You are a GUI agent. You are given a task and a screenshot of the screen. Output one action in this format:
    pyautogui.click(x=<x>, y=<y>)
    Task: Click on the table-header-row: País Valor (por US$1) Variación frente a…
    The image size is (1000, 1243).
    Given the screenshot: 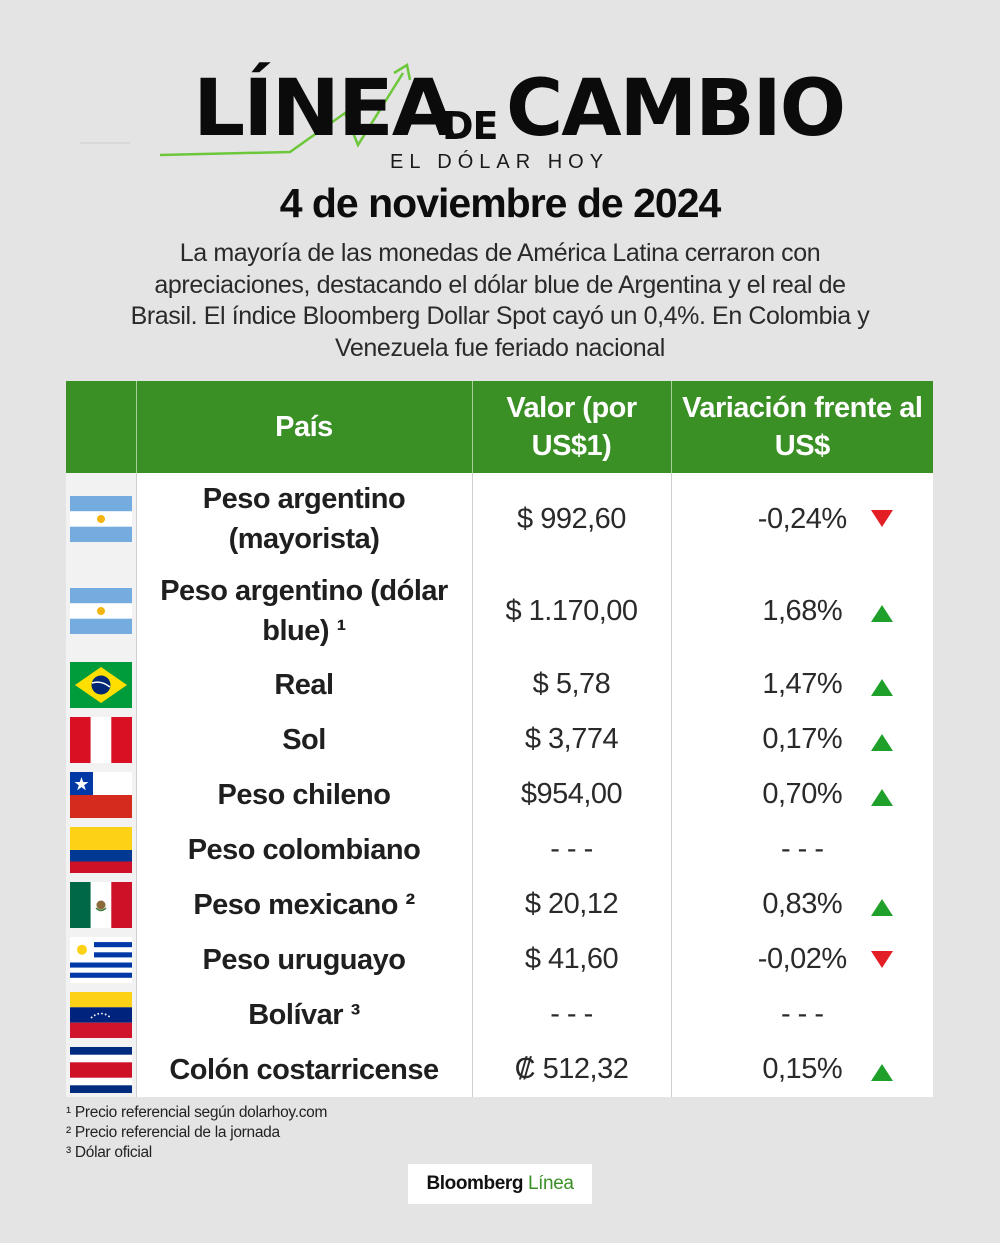 What is the action you would take?
    pyautogui.click(x=499, y=427)
    